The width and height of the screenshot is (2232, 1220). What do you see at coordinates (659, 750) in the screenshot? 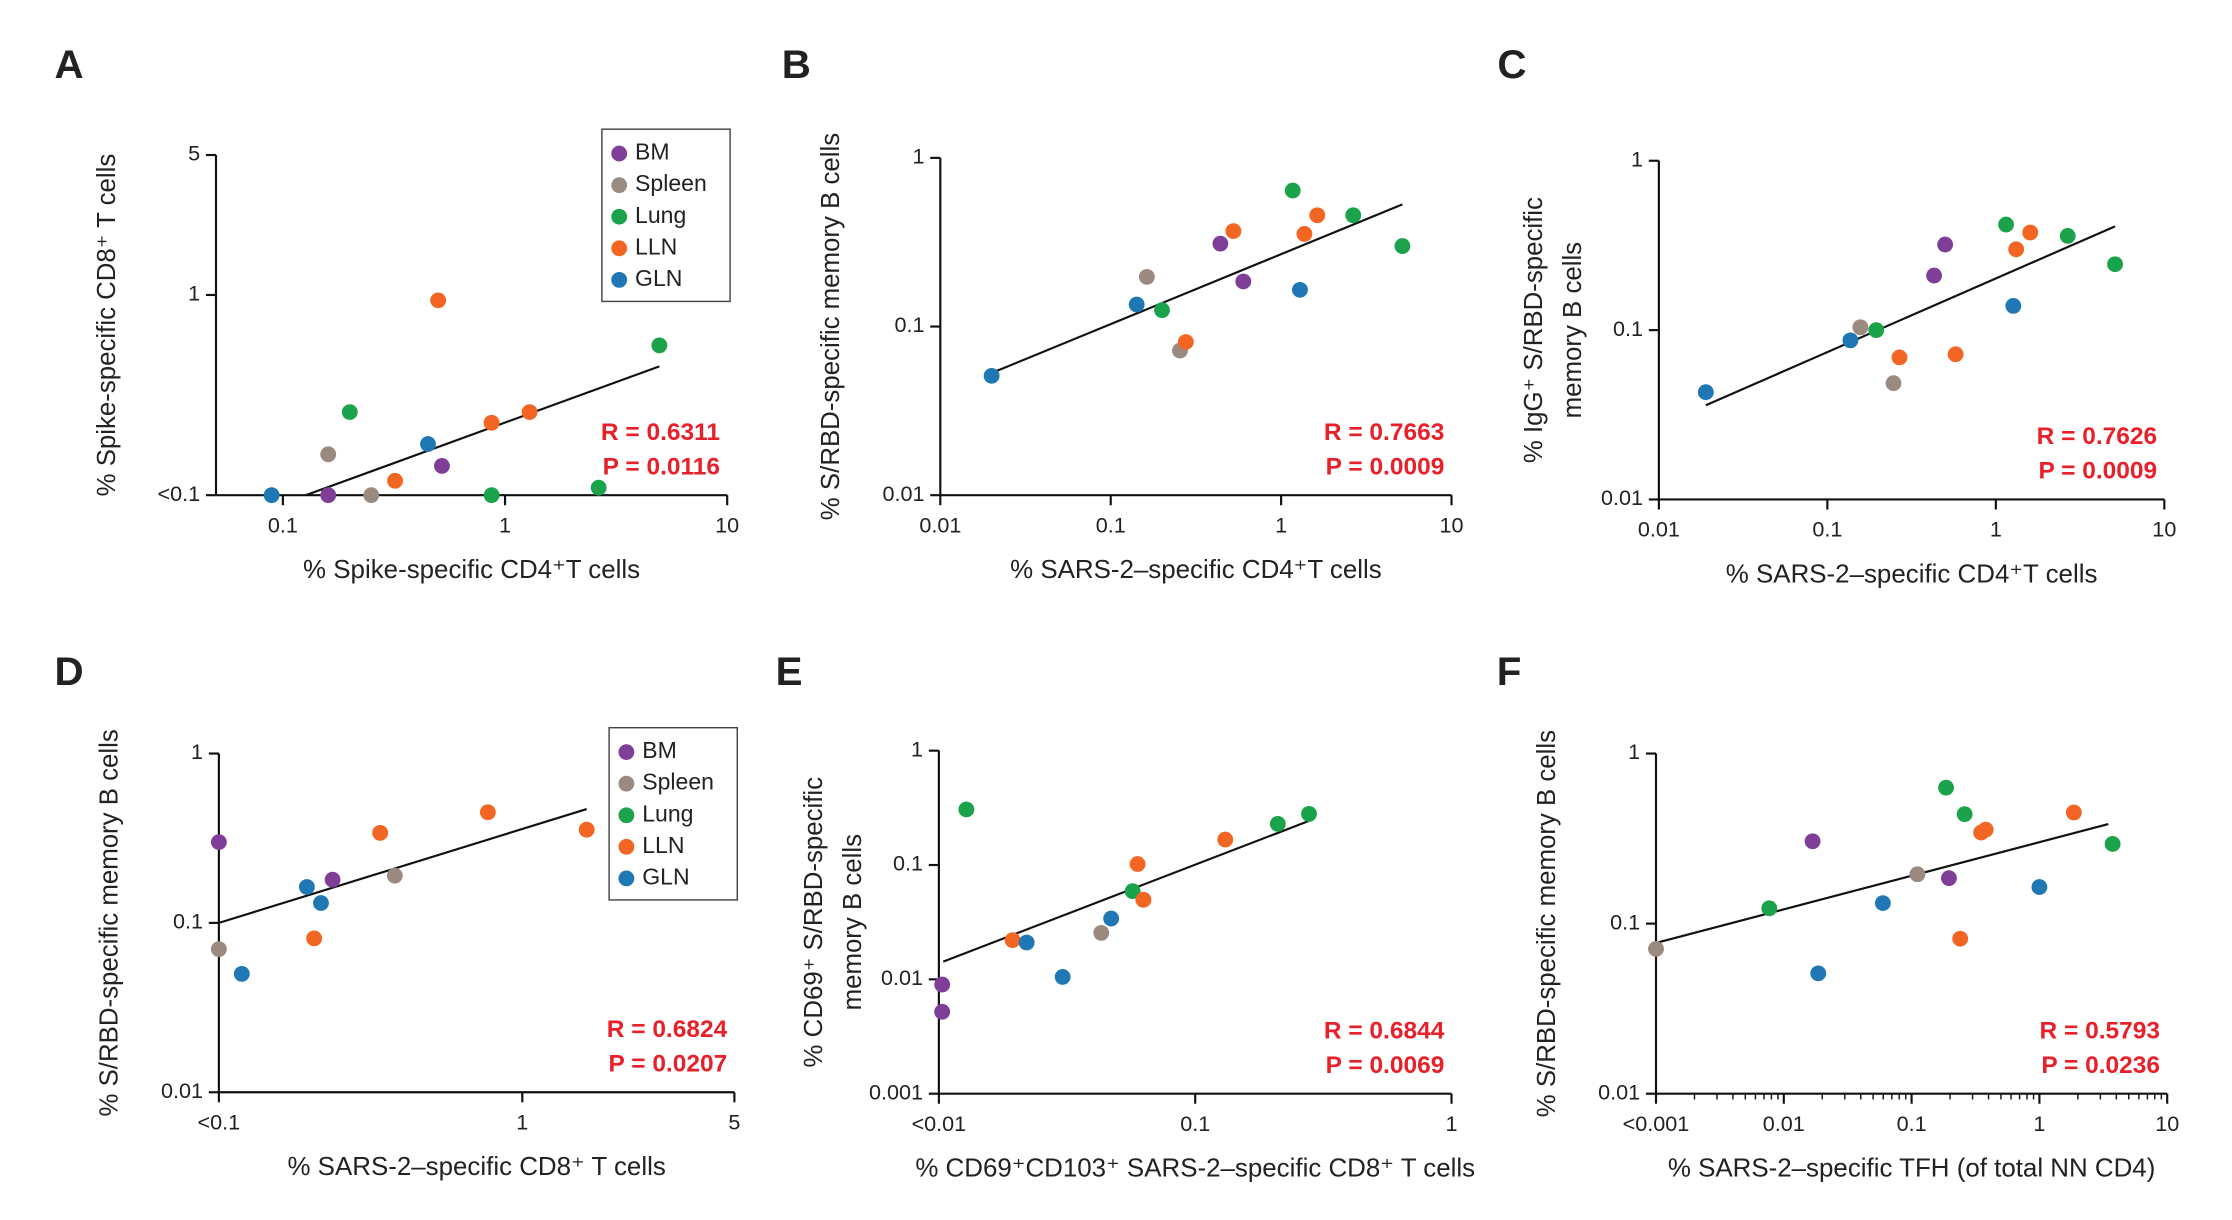
I see `legend-label: BM` at bounding box center [659, 750].